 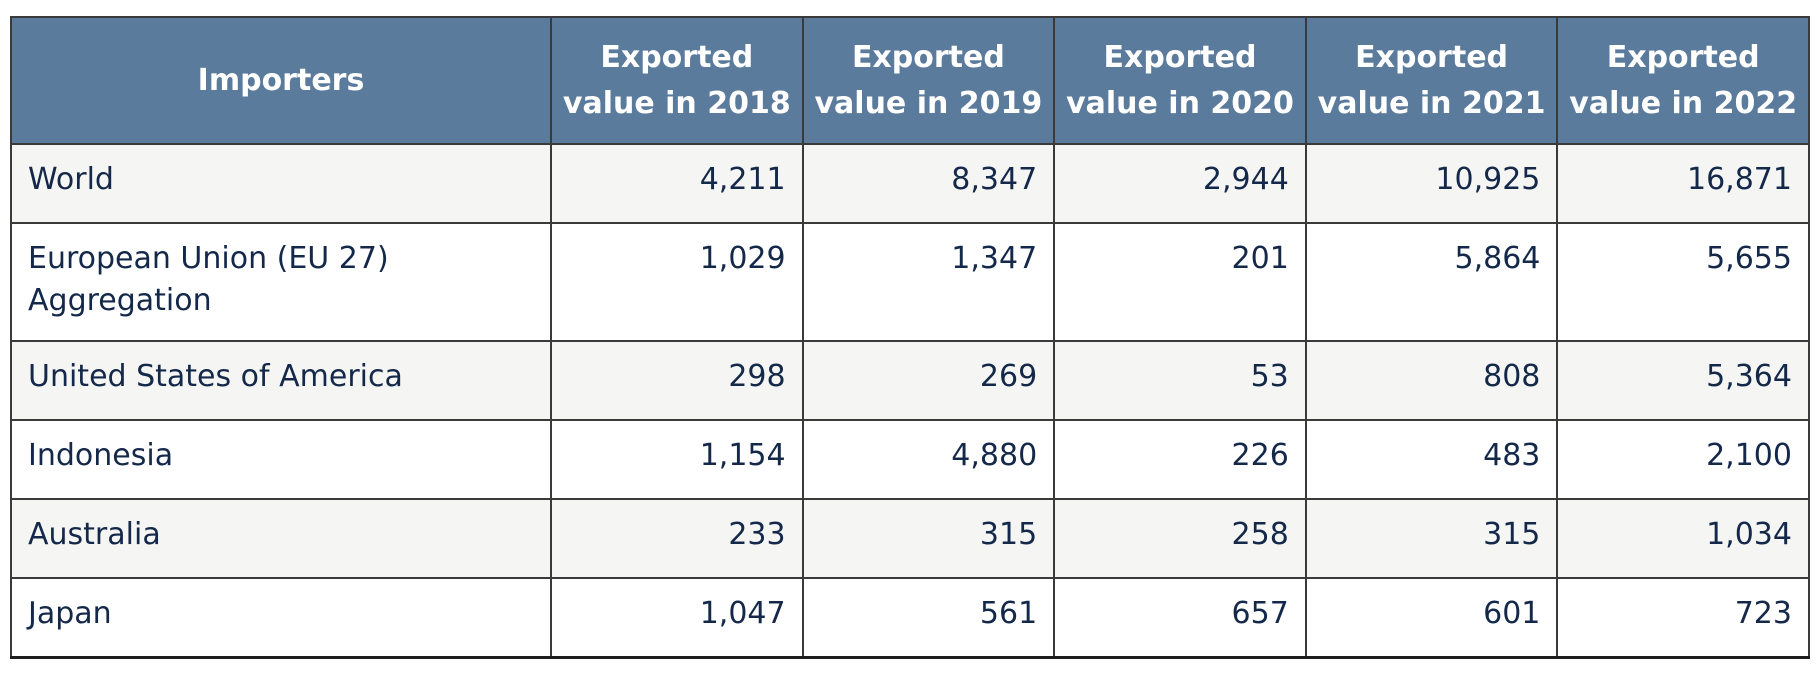 I want to click on importer-name: United States of America, so click(x=281, y=380).